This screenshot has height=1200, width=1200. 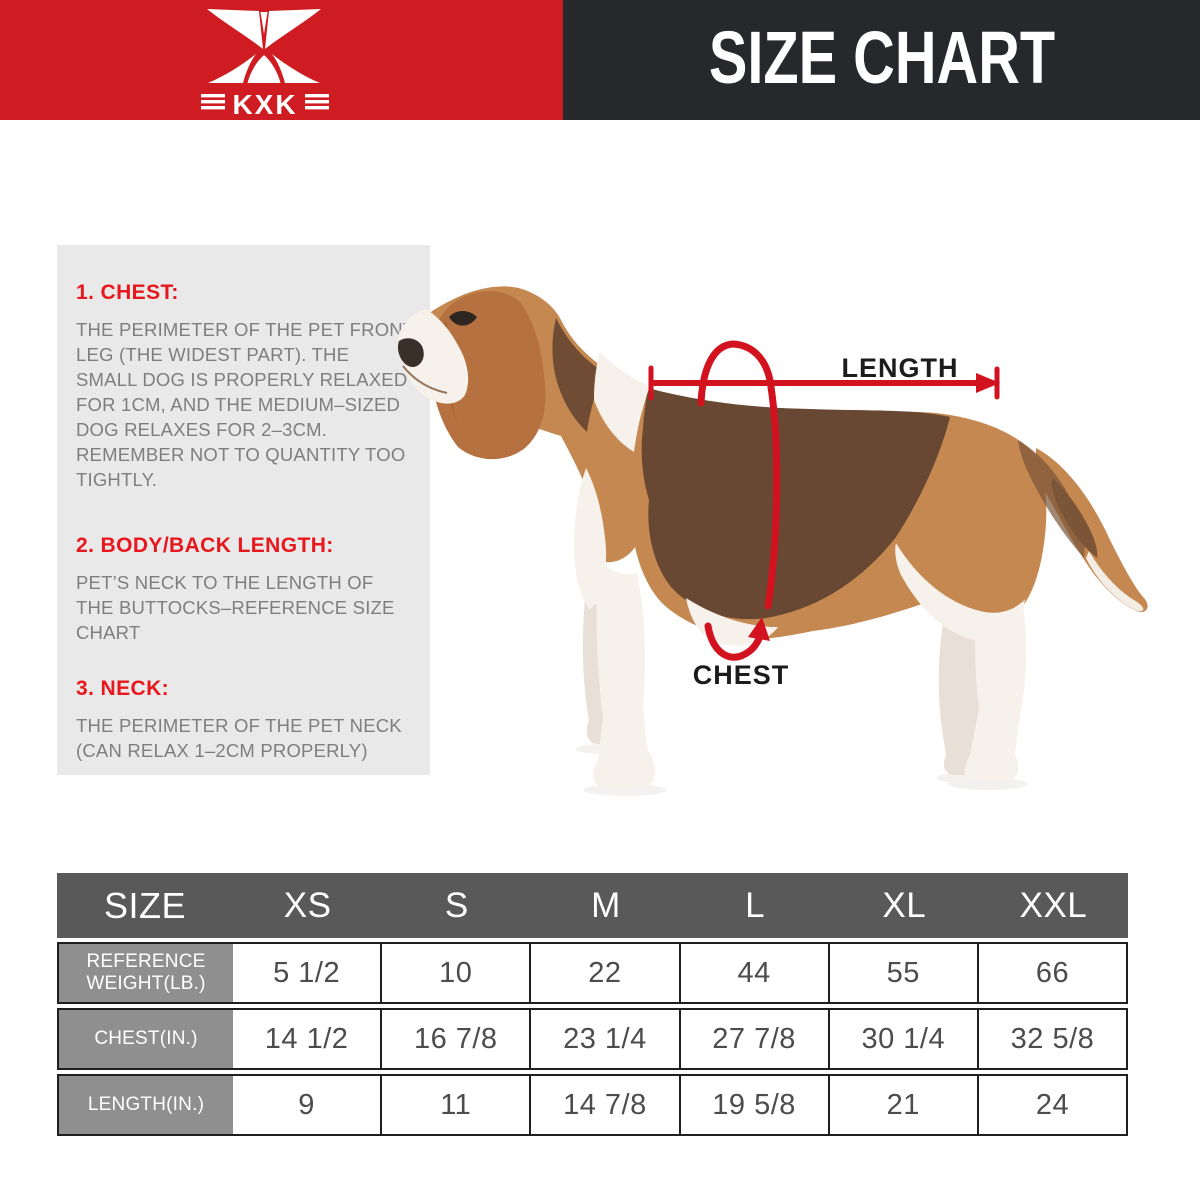 What do you see at coordinates (1115, 581) in the screenshot?
I see `dog-tail-white-tip` at bounding box center [1115, 581].